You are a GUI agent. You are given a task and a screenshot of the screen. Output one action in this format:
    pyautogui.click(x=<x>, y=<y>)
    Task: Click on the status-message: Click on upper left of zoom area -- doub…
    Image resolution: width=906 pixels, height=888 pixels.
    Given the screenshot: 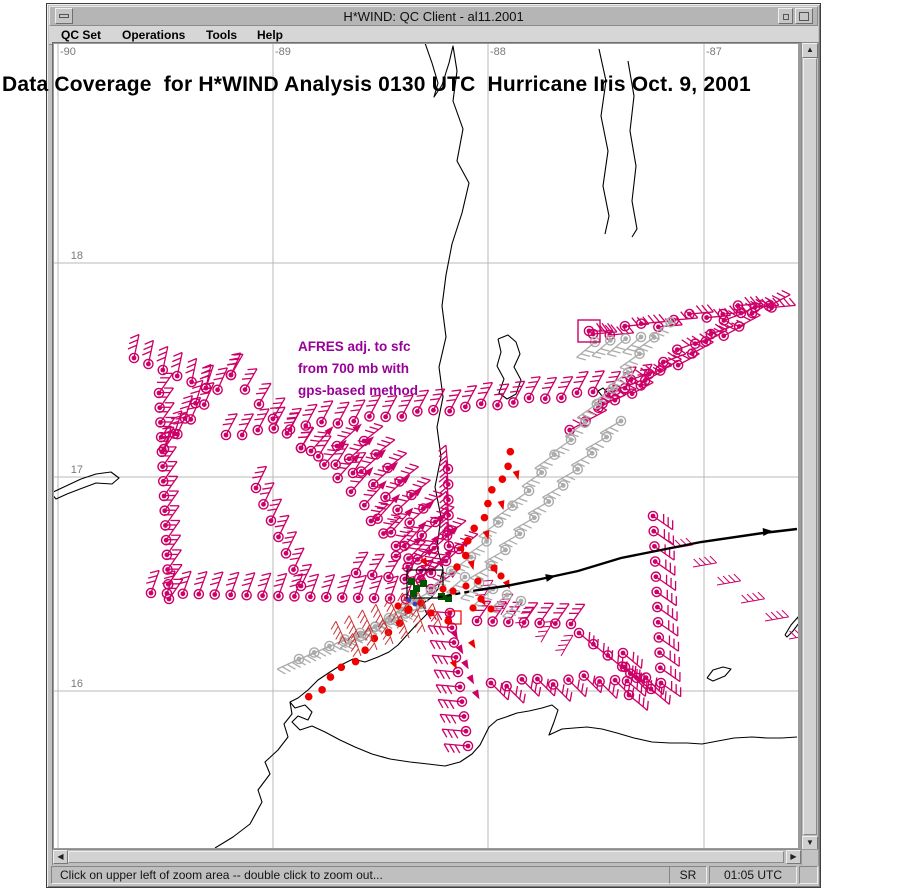 What is the action you would take?
    pyautogui.click(x=362, y=875)
    